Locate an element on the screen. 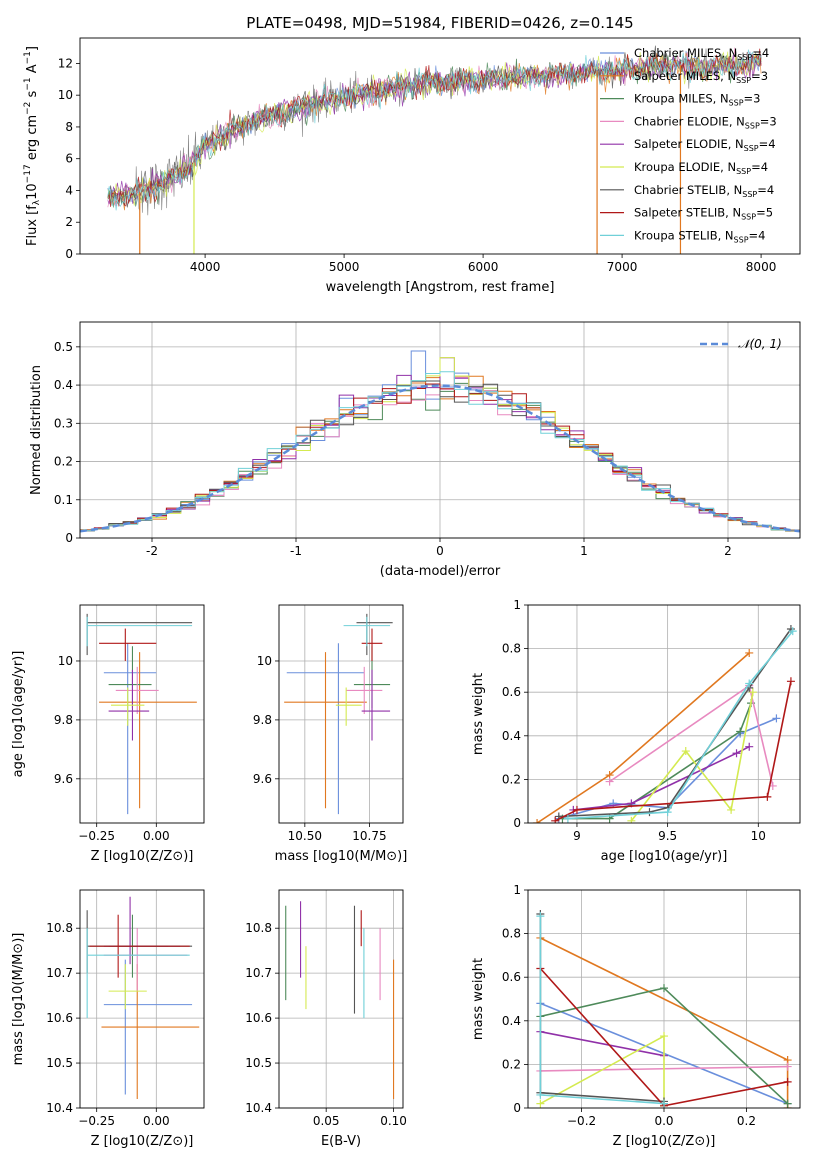 This screenshot has width=819, height=1170. x-tick-label: 6000 is located at coordinates (483, 267).